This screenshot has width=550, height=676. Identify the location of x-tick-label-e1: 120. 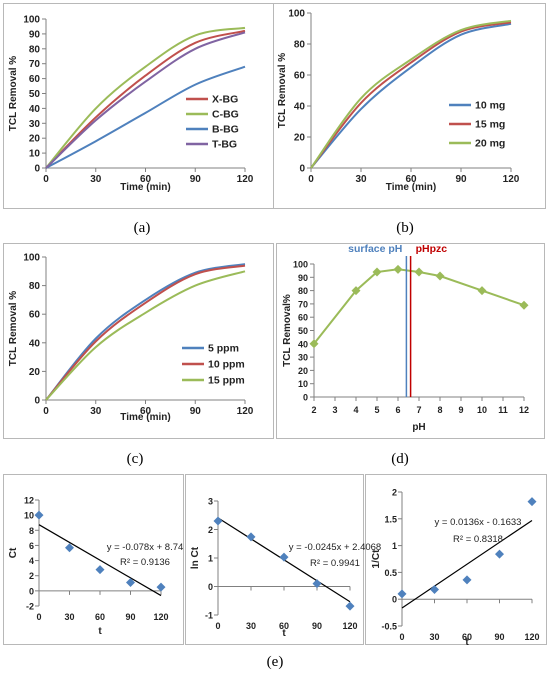
(160, 617).